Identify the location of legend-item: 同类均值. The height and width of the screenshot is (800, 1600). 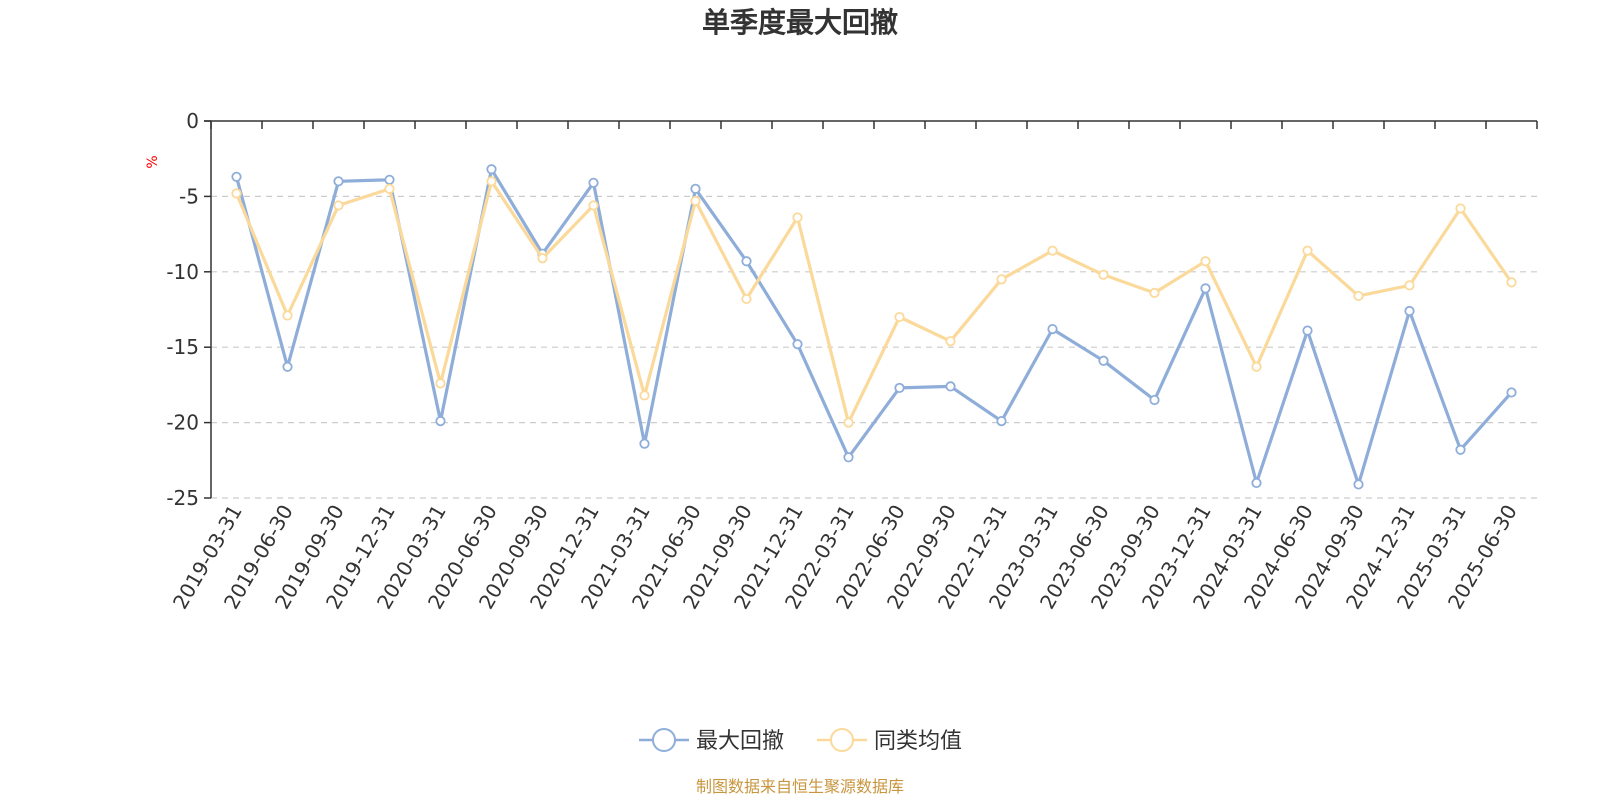
(889, 741).